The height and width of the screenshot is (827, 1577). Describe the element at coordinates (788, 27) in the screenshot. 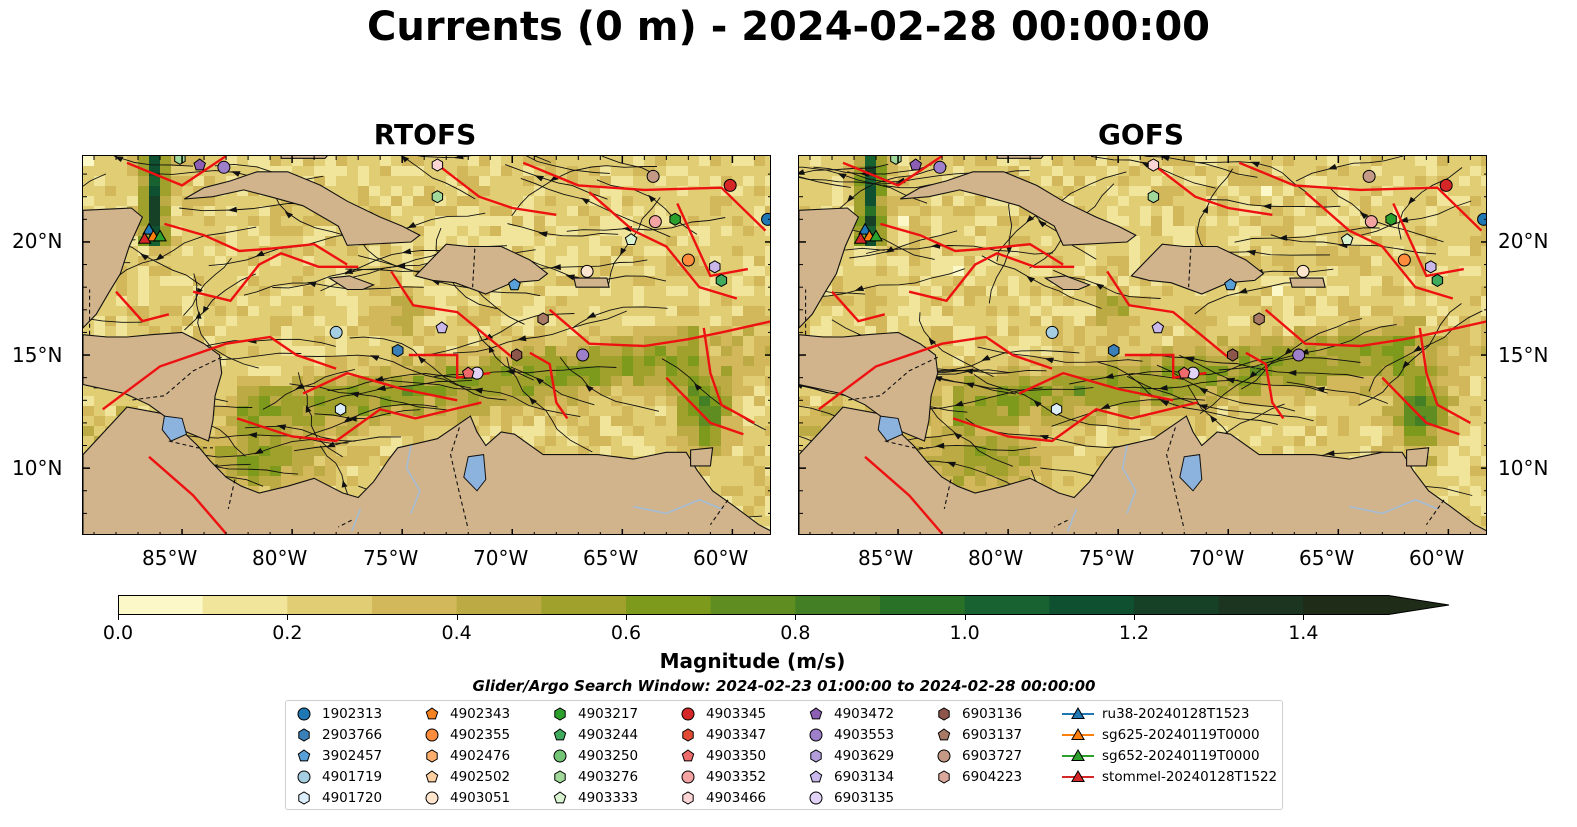

I see `figure-title: Currents (0 m) - 2024-02-28 00:00:00` at that location.